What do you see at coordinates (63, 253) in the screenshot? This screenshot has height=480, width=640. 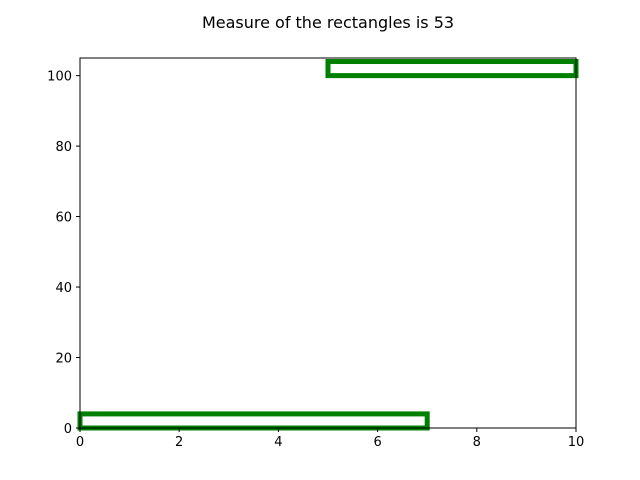 I see `y-axis: 0 20 40 60 80 100` at bounding box center [63, 253].